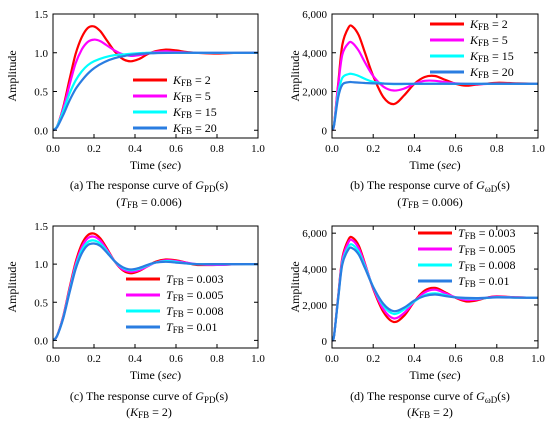  I want to click on legend-label: KFB = 15, so click(194, 112).